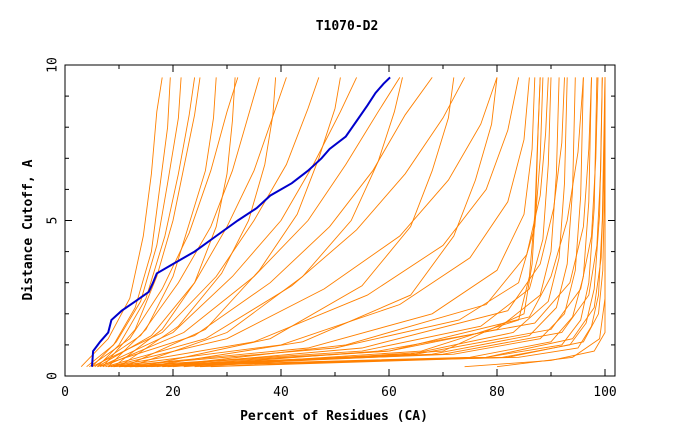 This screenshot has height=440, width=680. What do you see at coordinates (389, 392) in the screenshot?
I see `x-tick-label: 60` at bounding box center [389, 392].